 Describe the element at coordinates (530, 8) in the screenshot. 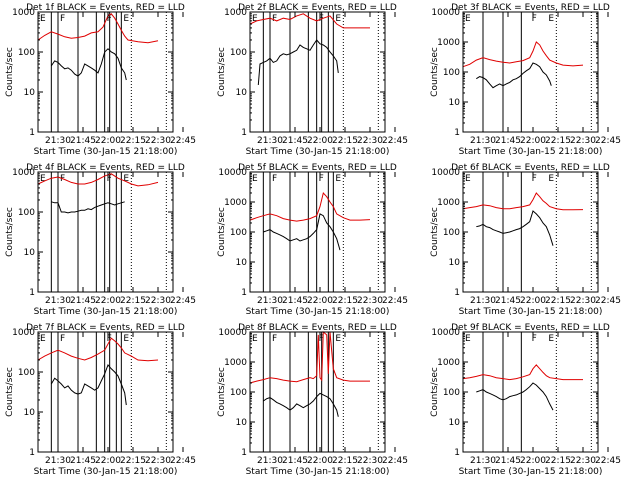

I see `panel-title: Det 3f BLACK = Events, RED = LLD` at that location.